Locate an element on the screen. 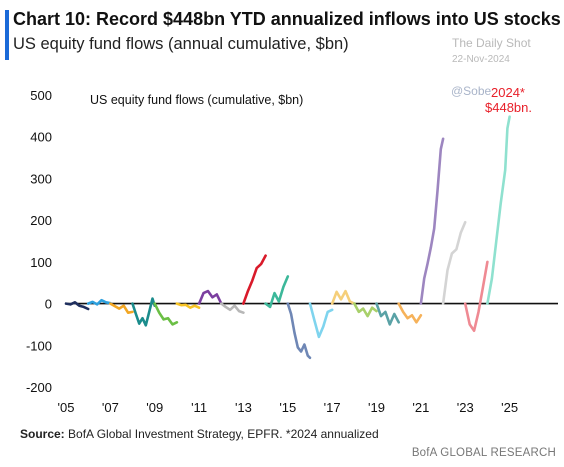 The width and height of the screenshot is (564, 467). annotation-year-label: 2024* is located at coordinates (508, 92).